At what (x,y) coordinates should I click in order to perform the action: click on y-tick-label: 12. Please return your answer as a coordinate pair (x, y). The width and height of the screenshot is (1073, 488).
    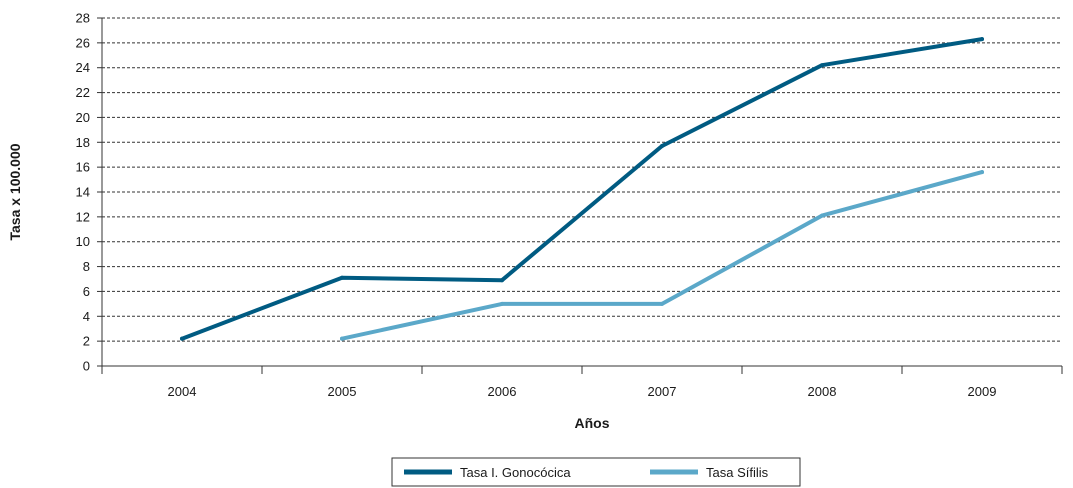
    Looking at the image, I should click on (83, 216).